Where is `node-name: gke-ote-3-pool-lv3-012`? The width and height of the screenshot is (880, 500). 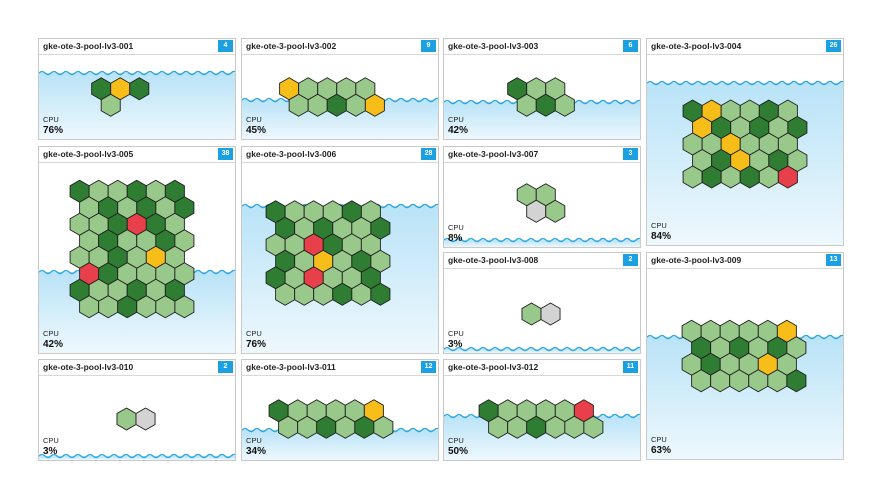
node-name: gke-ote-3-pool-lv3-012 is located at coordinates (493, 367).